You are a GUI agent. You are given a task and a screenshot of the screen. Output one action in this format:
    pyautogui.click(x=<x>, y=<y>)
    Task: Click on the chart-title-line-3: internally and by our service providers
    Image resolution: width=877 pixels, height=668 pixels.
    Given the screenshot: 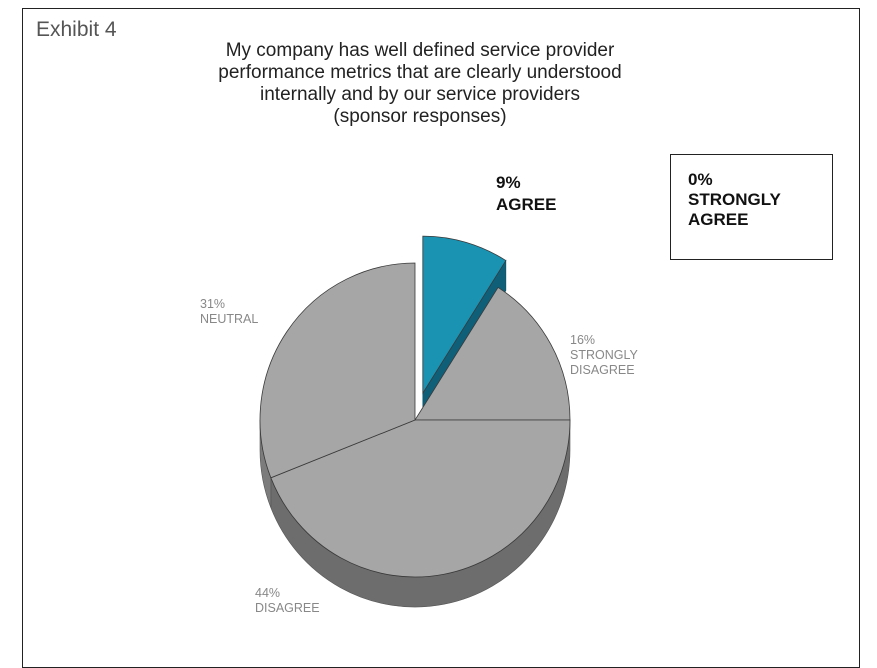 What is the action you would take?
    pyautogui.click(x=420, y=94)
    